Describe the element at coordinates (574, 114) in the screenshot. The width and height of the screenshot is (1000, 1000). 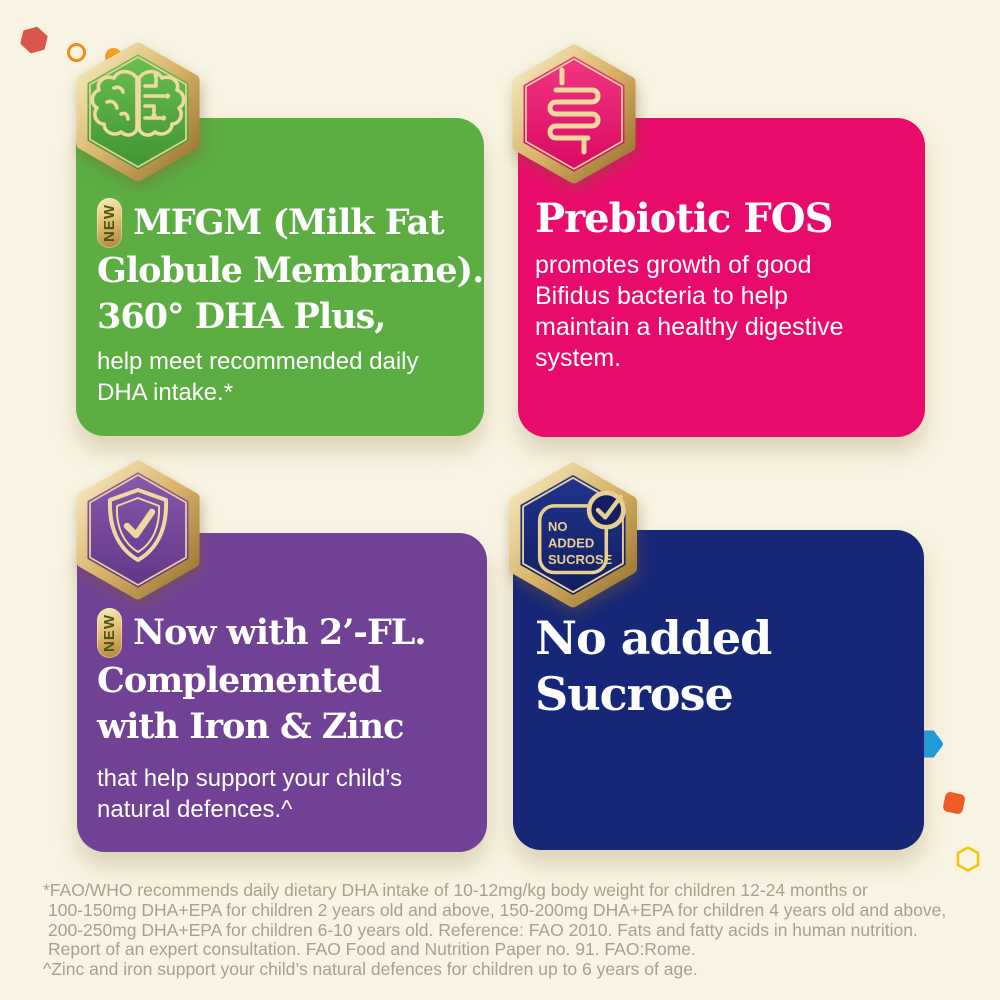
I see `intestine-icon` at that location.